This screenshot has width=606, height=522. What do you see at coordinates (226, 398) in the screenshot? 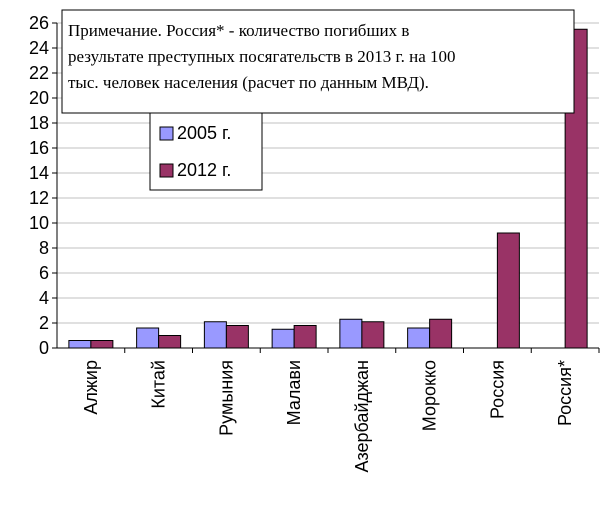
I see `category-label: Румыния` at bounding box center [226, 398].